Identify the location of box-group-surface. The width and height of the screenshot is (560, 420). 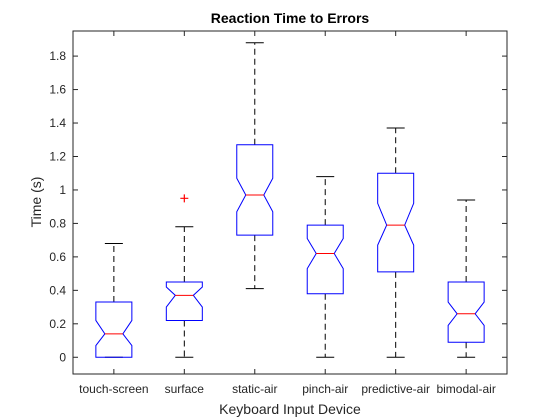
(184, 276).